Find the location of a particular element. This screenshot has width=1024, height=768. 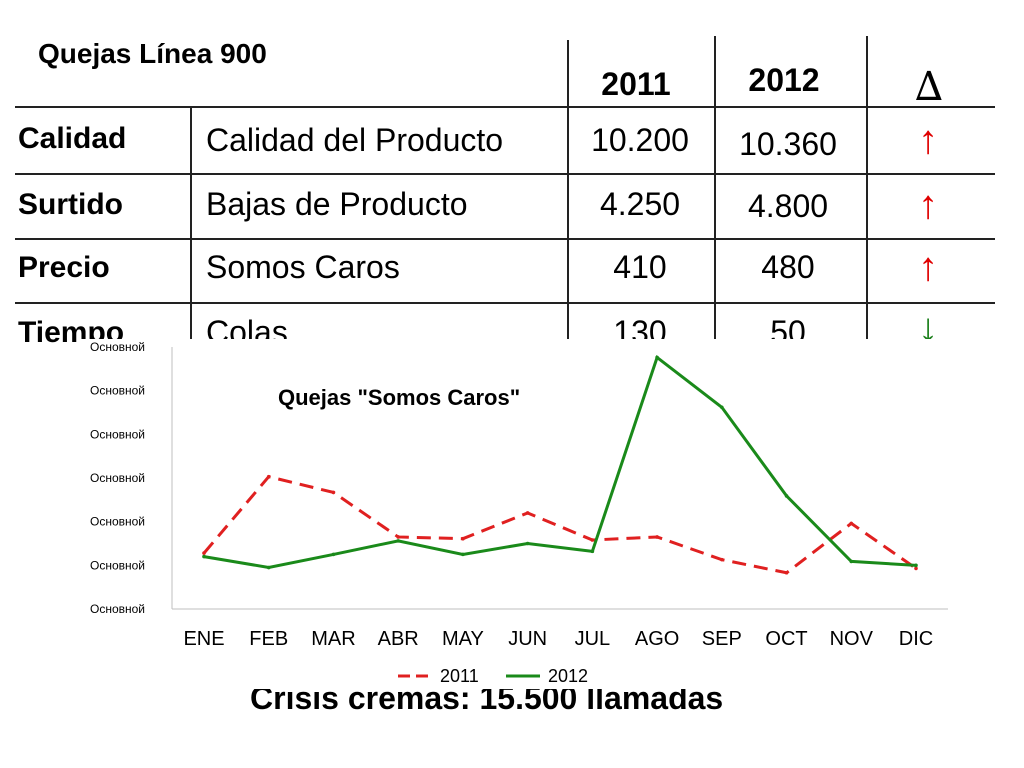

x-tick-label: ABR is located at coordinates (398, 639).